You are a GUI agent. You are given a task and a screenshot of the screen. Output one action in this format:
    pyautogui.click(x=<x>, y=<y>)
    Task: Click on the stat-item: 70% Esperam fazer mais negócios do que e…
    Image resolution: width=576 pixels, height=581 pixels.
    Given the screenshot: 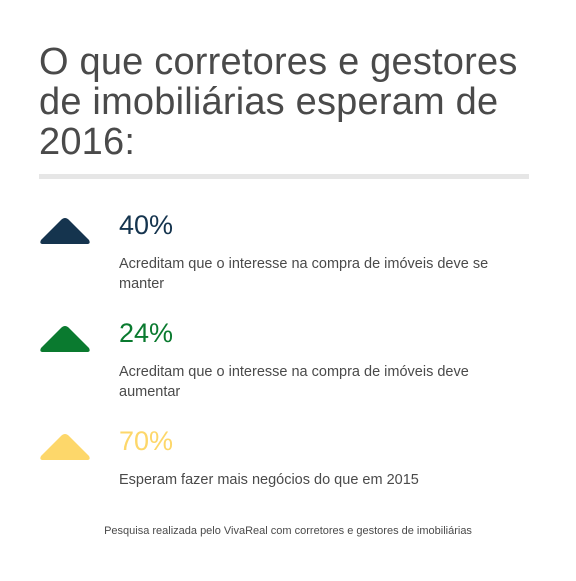 What is the action you would take?
    pyautogui.click(x=289, y=474)
    